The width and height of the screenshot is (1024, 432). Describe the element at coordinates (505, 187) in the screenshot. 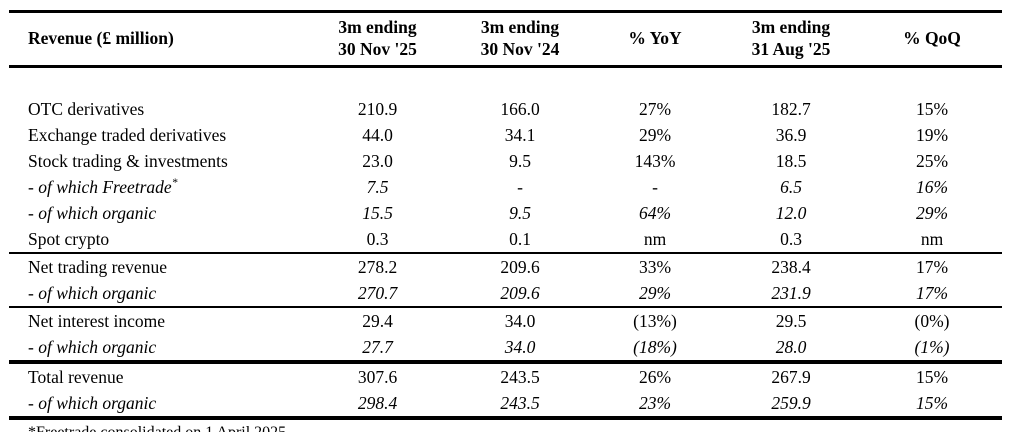

I see `table-row-of-which-freetrade: - of which Freetrade* 7.5 - - 6.5 16%` at that location.